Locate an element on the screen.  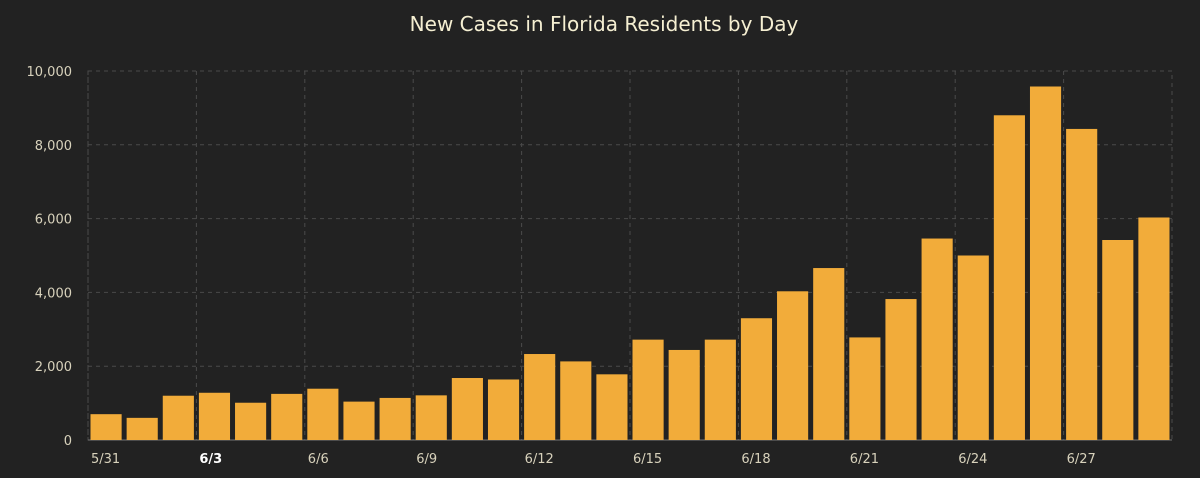
x-tick-label: 6/27 is located at coordinates (1081, 459).